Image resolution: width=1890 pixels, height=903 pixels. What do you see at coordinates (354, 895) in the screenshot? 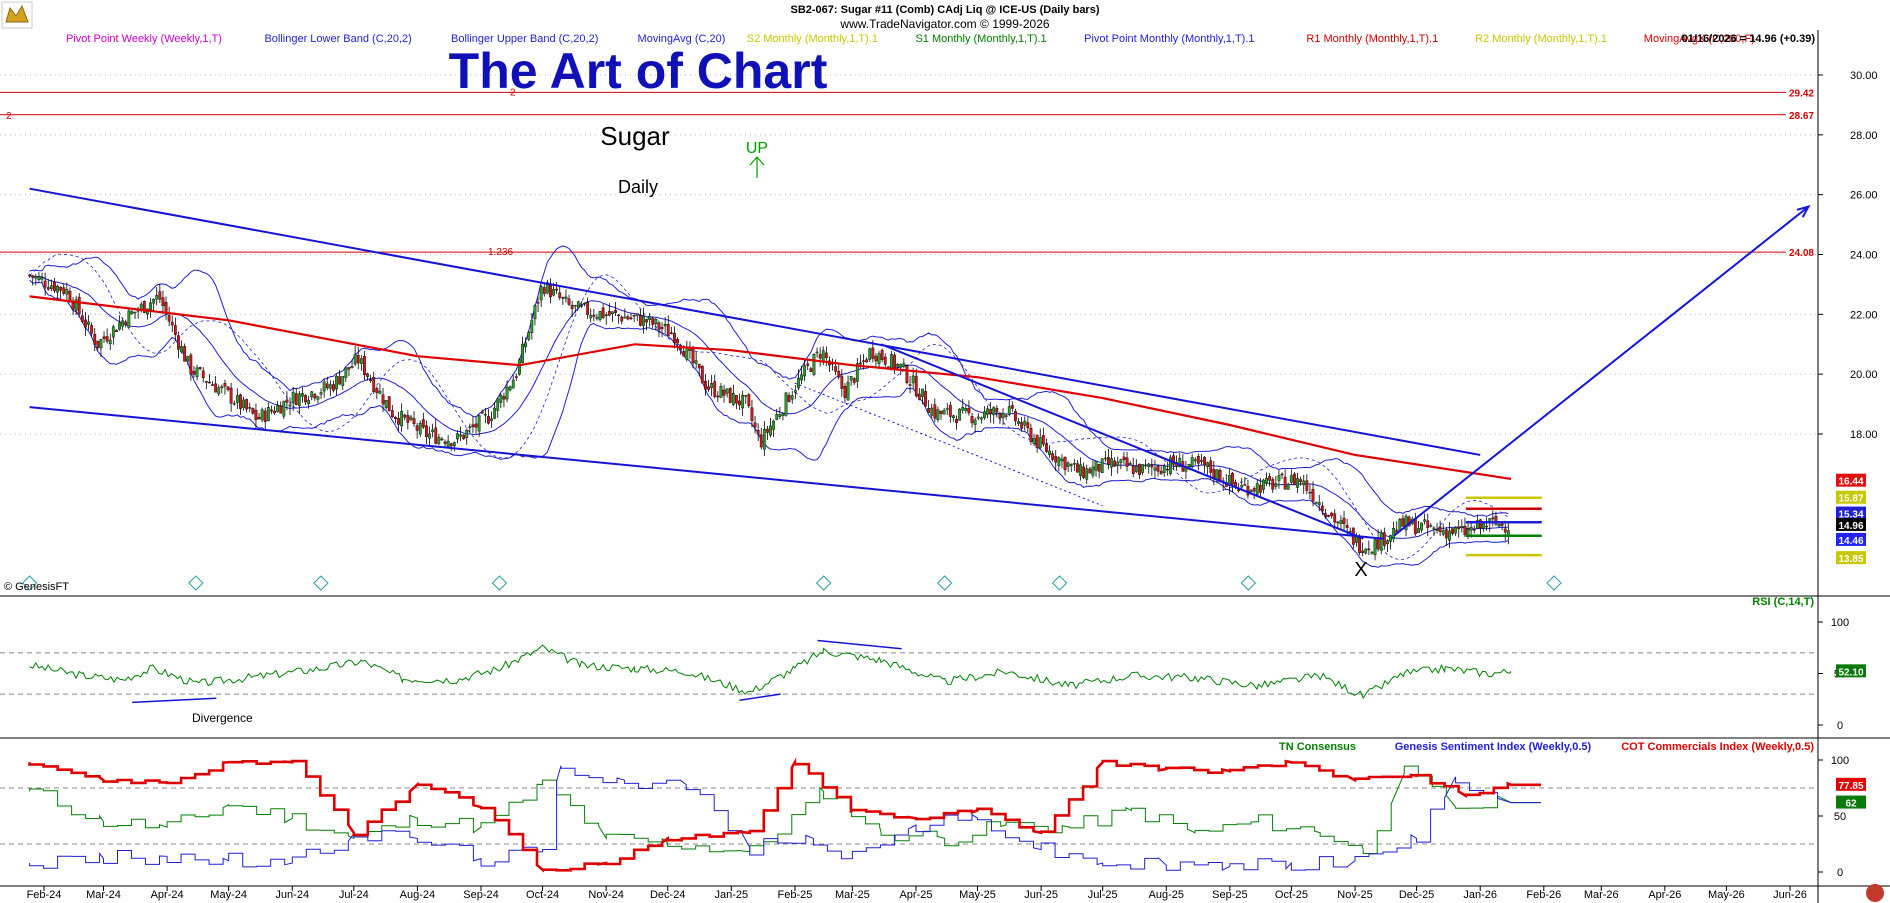
I see `x-tick-label: Jul-24` at bounding box center [354, 895].